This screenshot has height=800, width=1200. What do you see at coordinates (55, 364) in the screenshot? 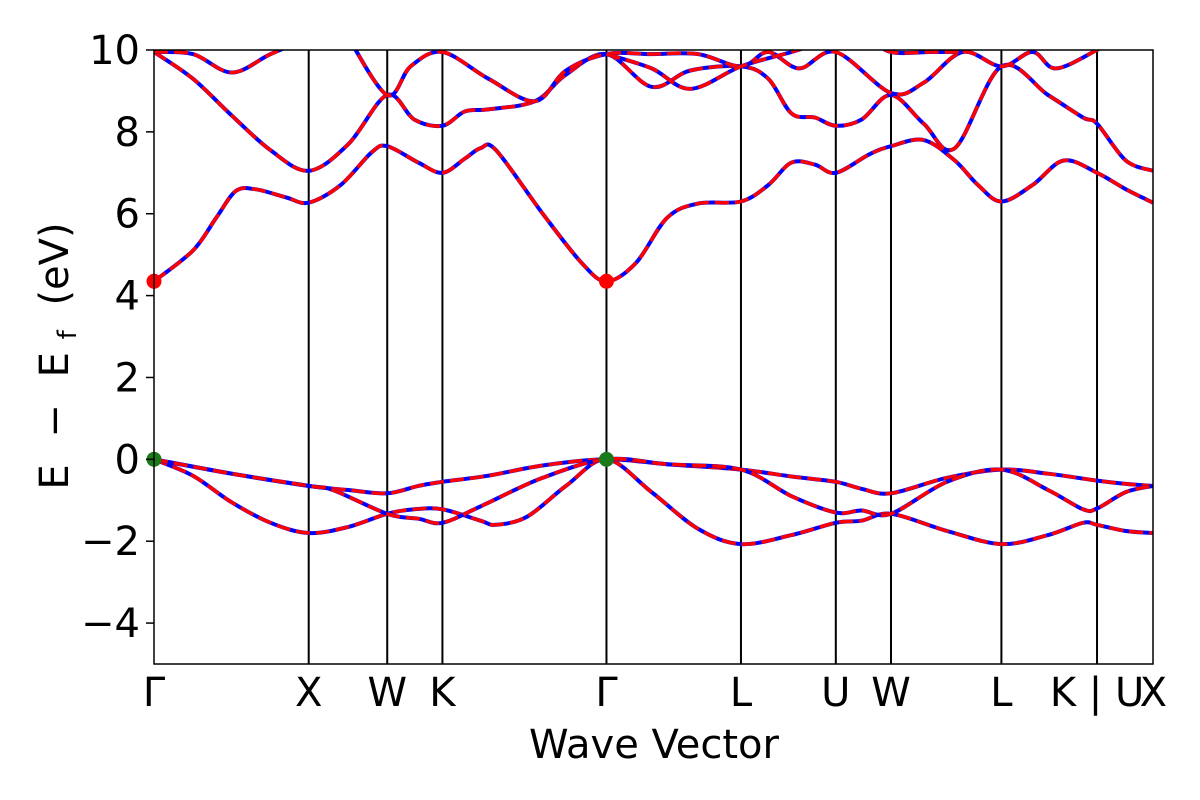
I see `y-label-e2: E` at bounding box center [55, 364].